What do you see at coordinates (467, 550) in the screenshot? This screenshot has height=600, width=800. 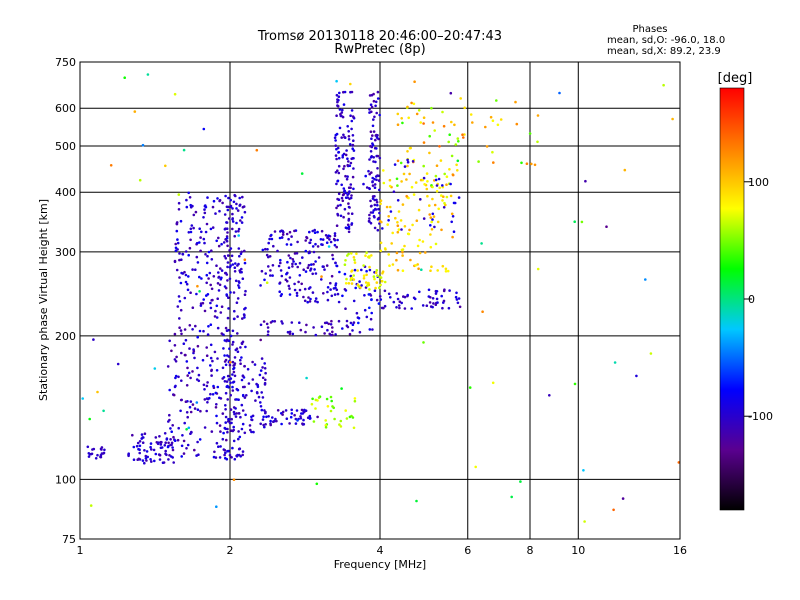 I see `x-tick-label: 6` at bounding box center [467, 550].